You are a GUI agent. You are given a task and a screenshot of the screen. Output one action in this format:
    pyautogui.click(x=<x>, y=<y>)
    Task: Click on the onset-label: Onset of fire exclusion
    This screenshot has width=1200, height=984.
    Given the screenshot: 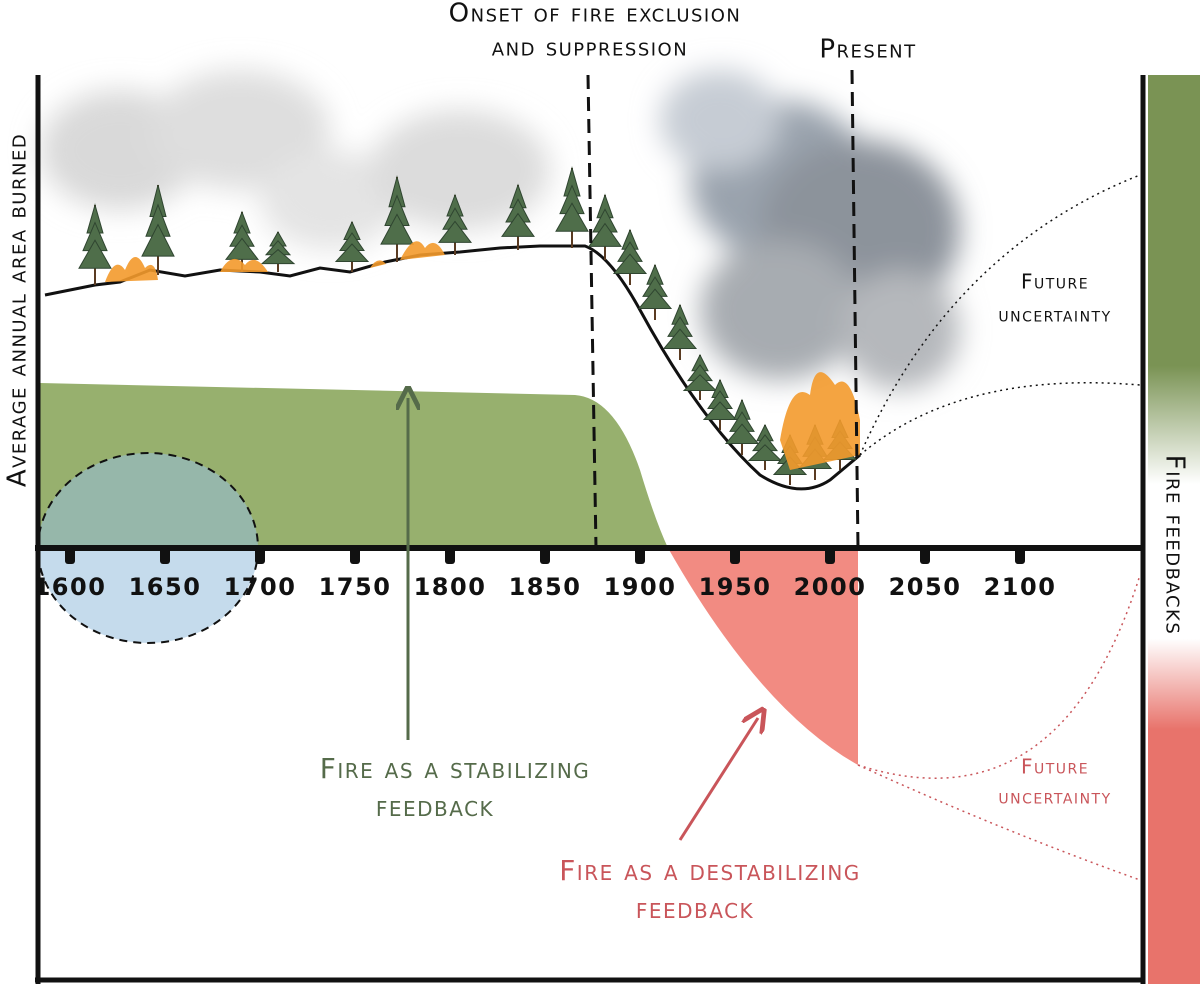 What is the action you would take?
    pyautogui.click(x=595, y=14)
    